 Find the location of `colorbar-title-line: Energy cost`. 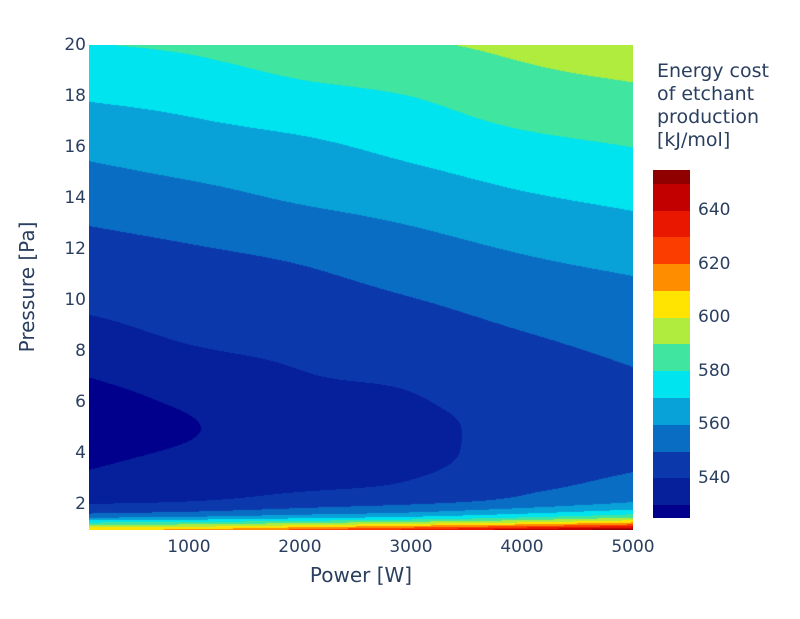

colorbar-title-line: Energy cost is located at coordinates (713, 71).